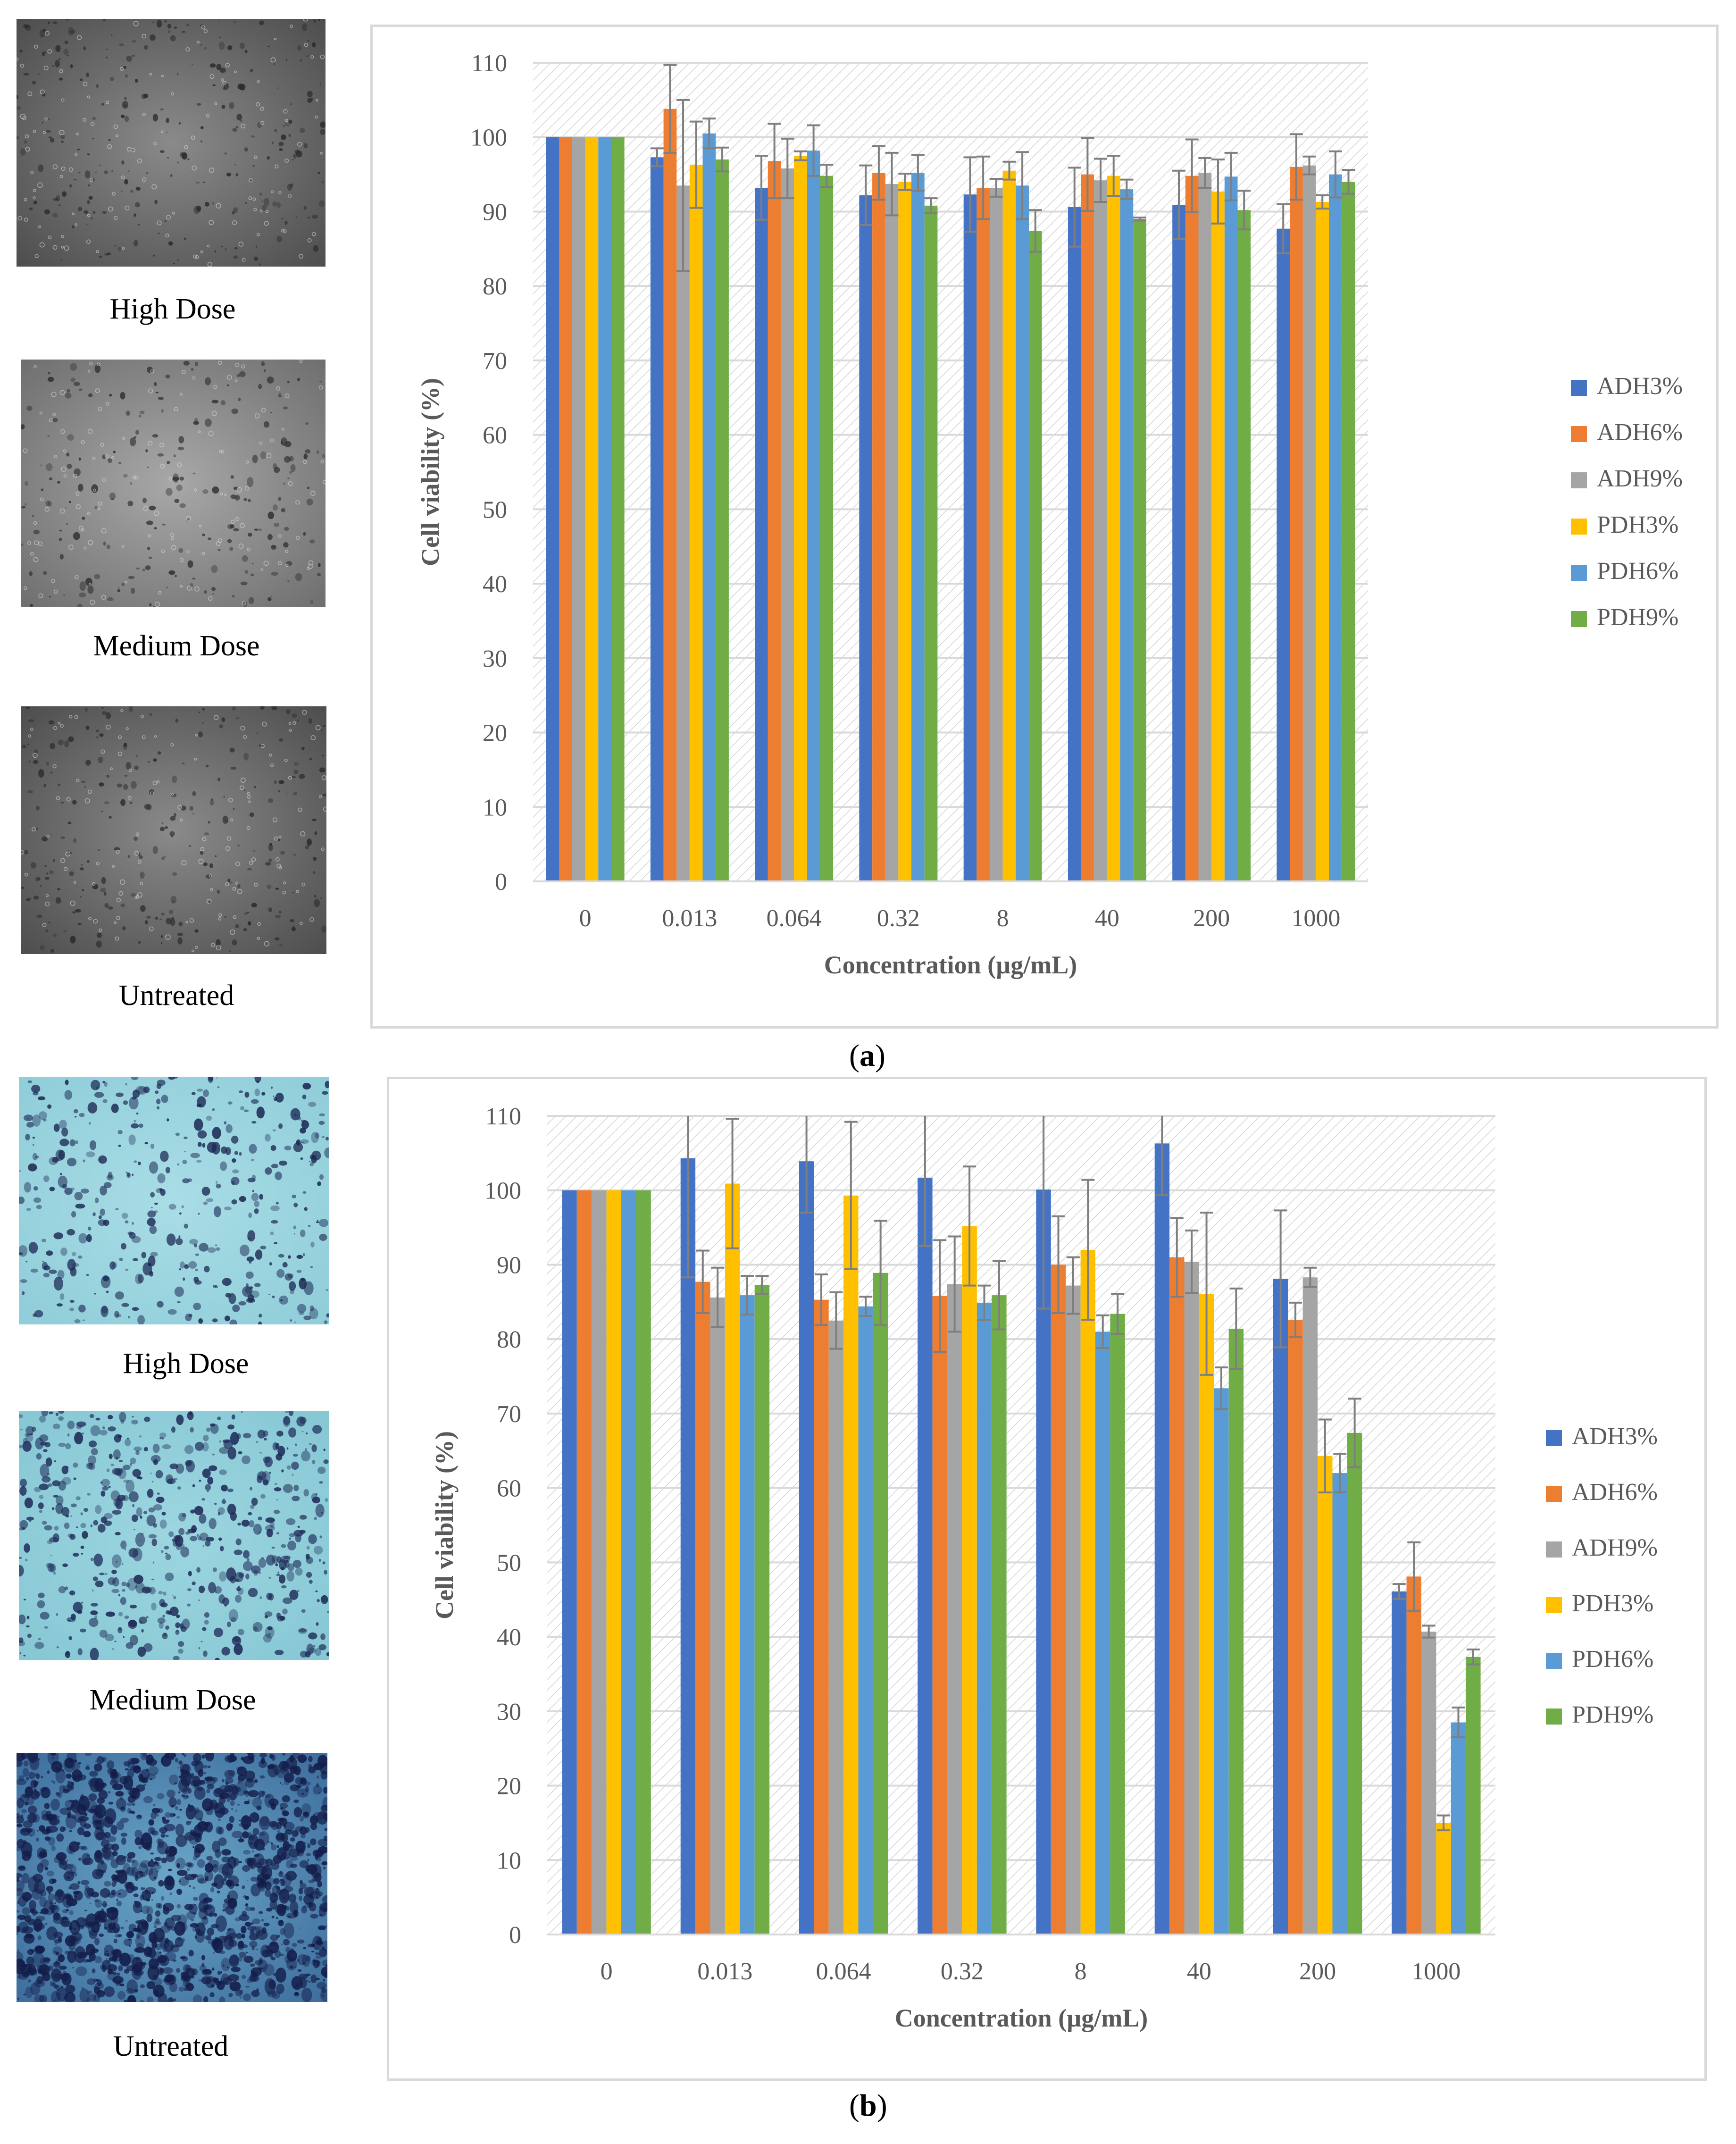 This screenshot has width=1736, height=2144. What do you see at coordinates (725, 1971) in the screenshot?
I see `cb-x-tick-label: 0.013` at bounding box center [725, 1971].